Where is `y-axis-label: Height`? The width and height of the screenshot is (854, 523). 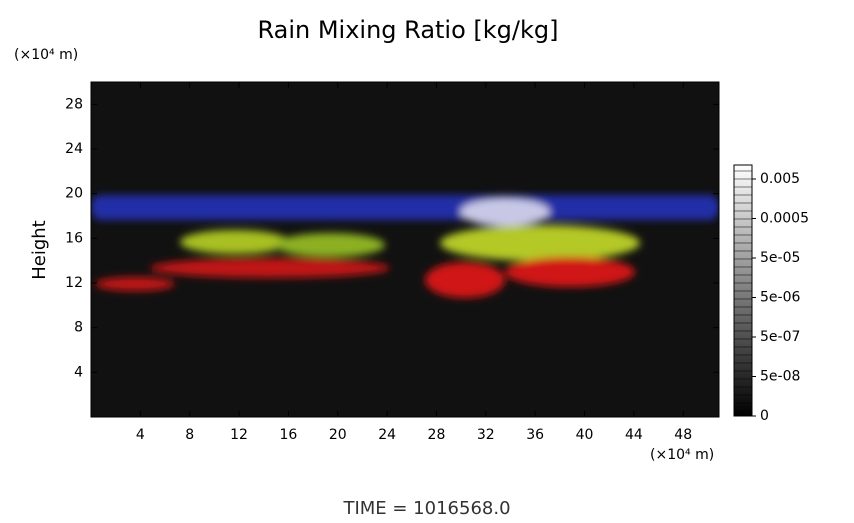 y-axis-label: Height is located at coordinates (39, 250).